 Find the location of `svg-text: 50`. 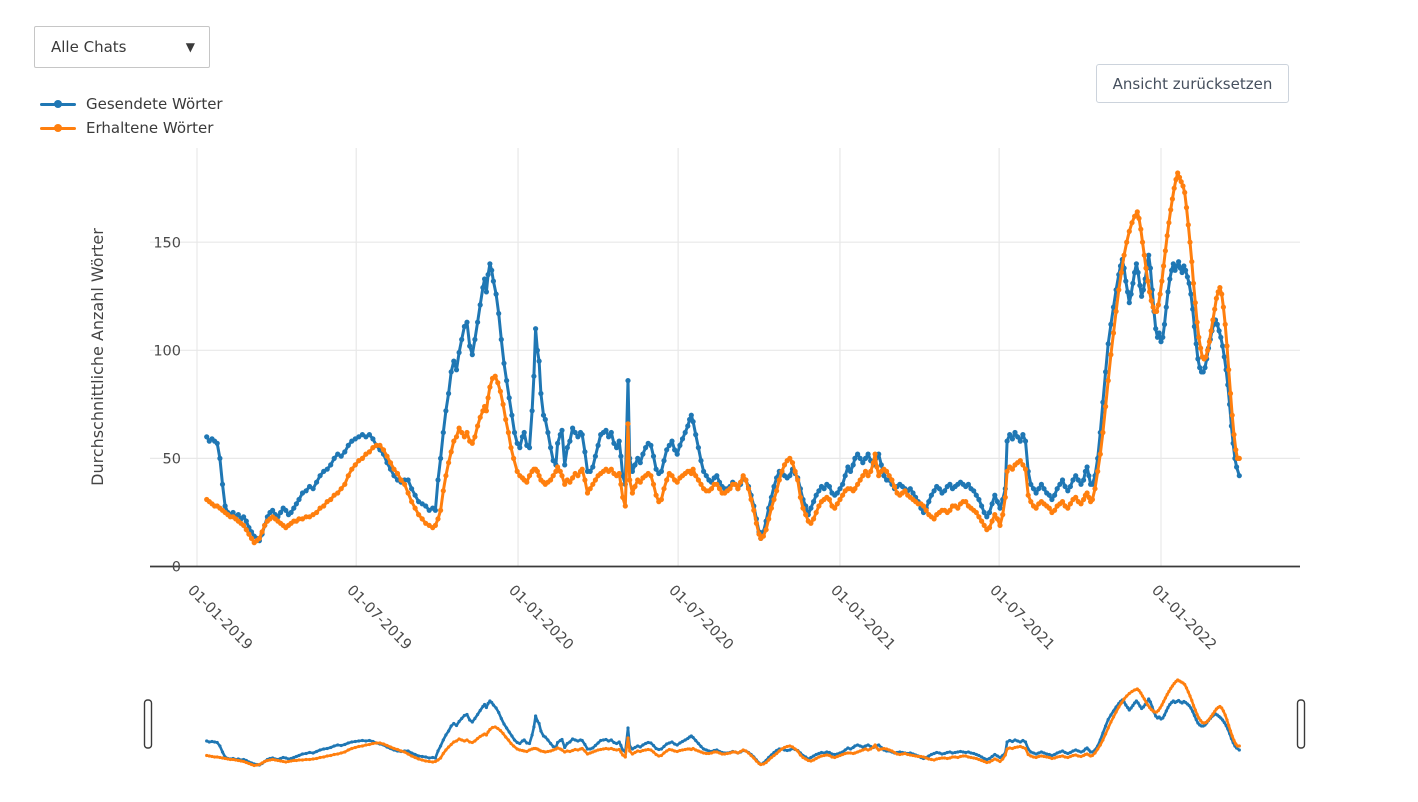

svg-text: 50 is located at coordinates (172, 460).